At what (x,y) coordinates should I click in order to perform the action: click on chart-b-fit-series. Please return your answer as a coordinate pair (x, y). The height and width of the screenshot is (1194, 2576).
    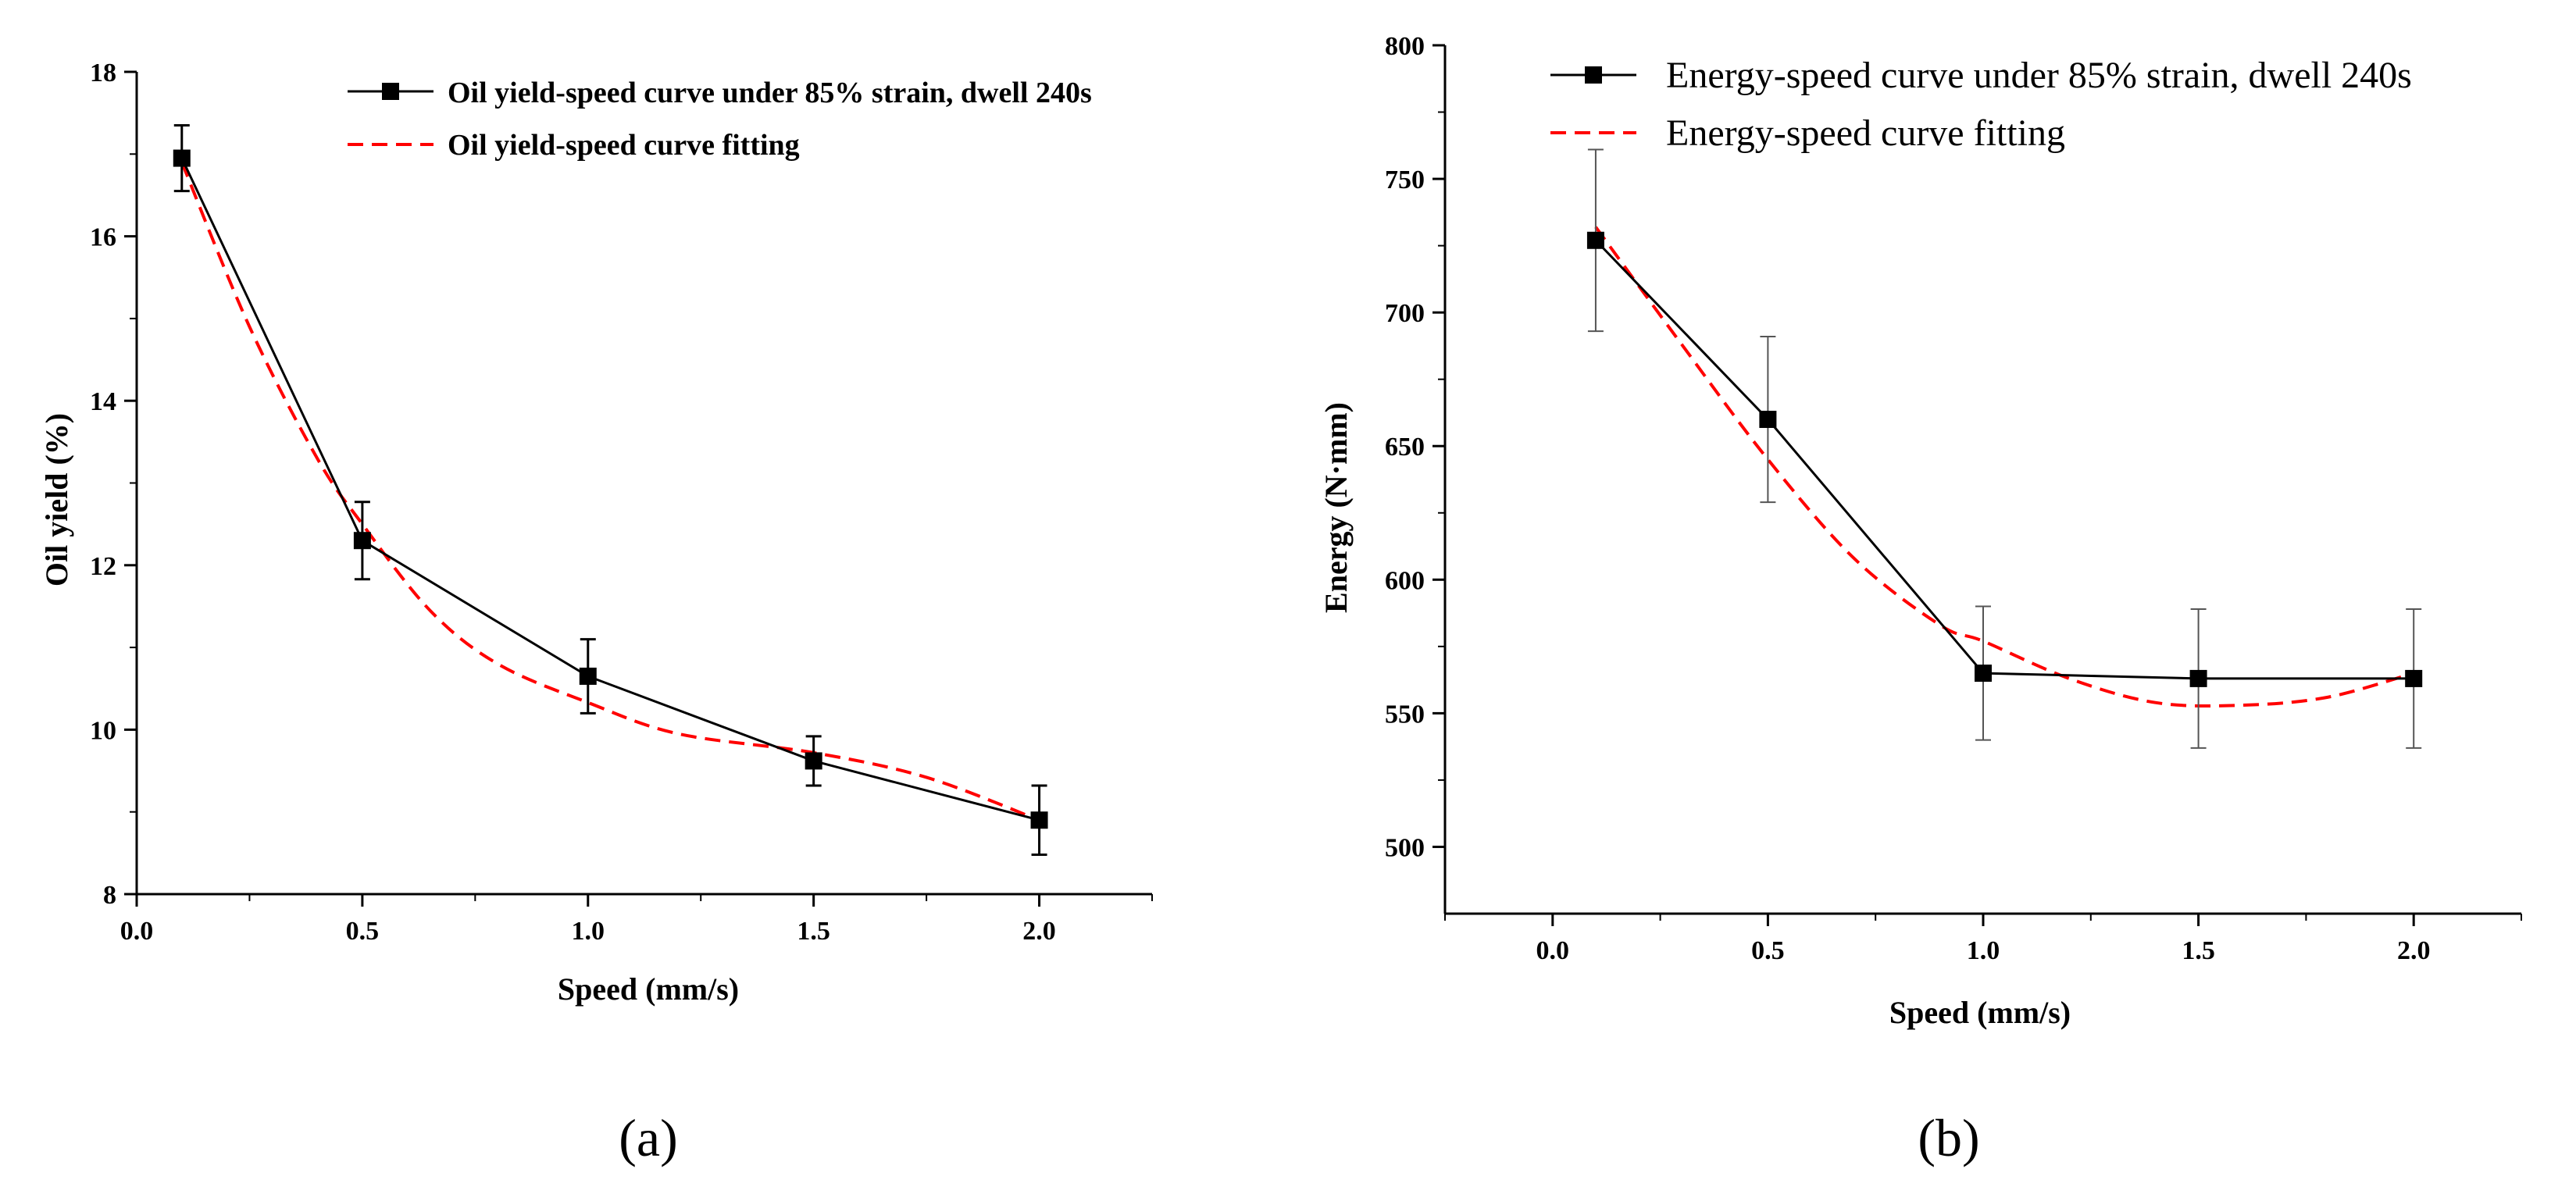
    Looking at the image, I should click on (2004, 467).